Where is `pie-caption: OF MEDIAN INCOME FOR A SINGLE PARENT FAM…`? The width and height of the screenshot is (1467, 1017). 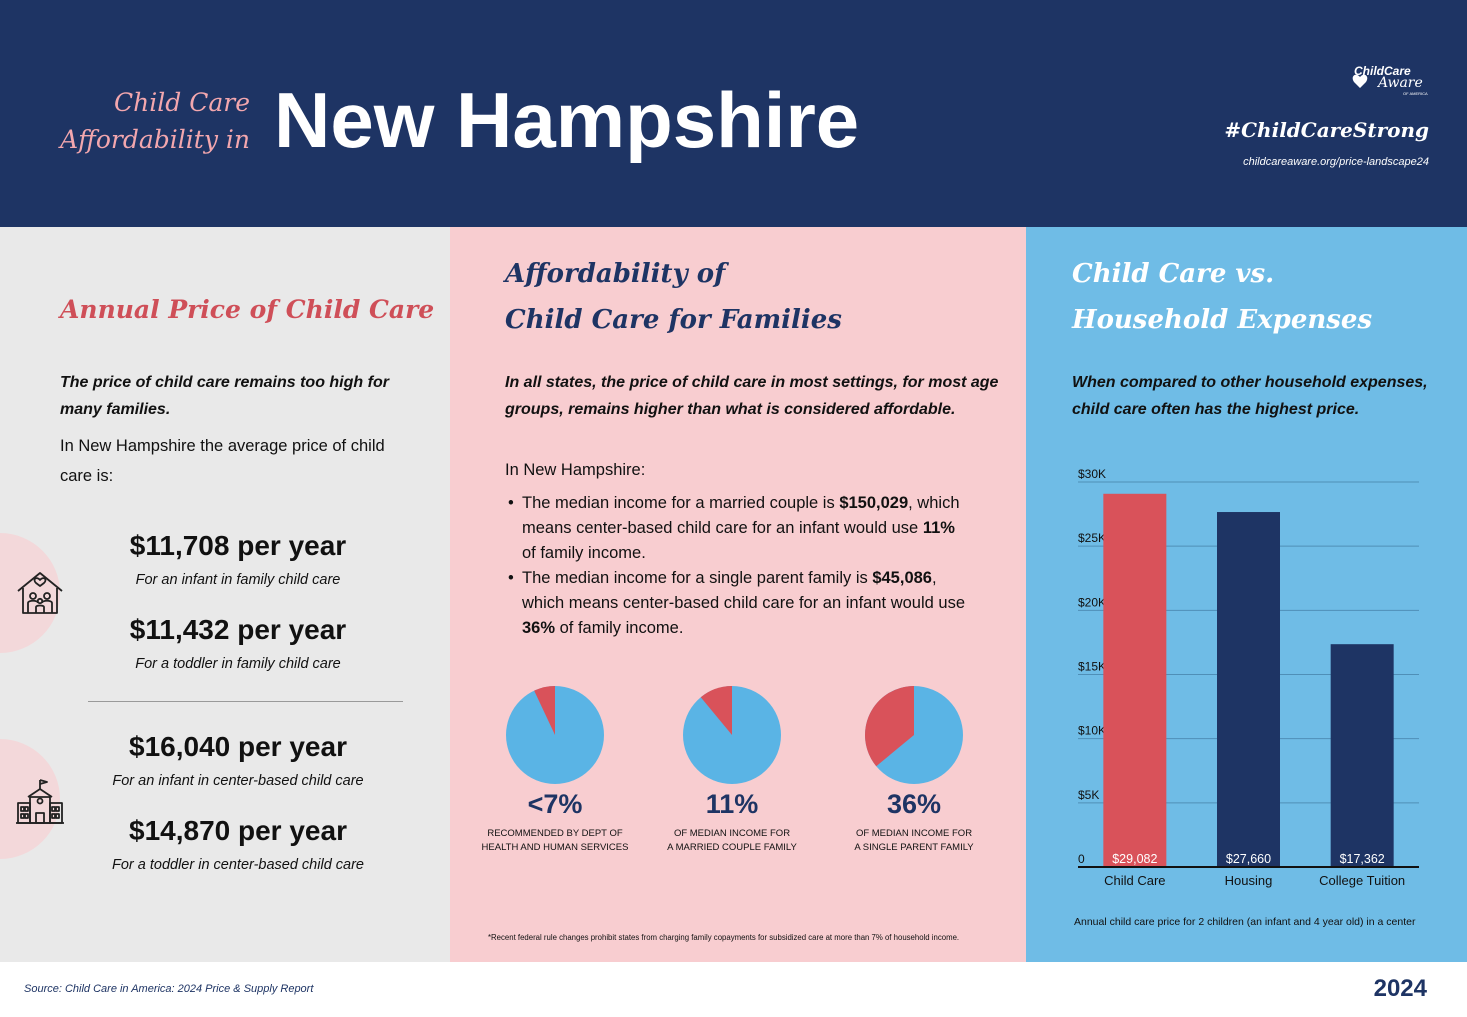
pie-caption: OF MEDIAN INCOME FOR A SINGLE PARENT FAM… is located at coordinates (914, 841).